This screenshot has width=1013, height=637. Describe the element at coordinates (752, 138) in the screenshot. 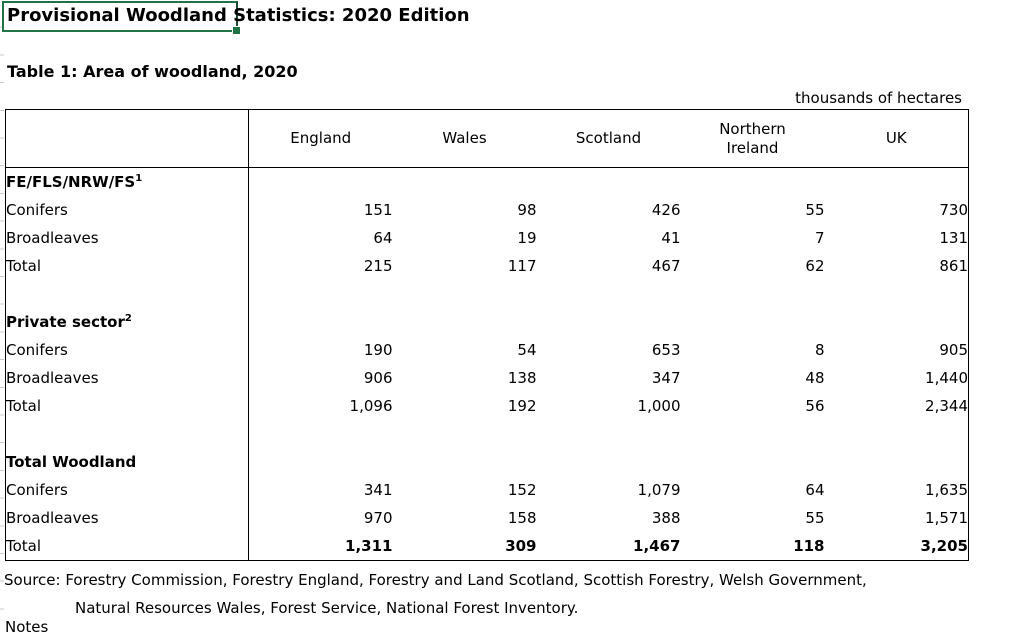

I see `column-header-northern-ireland: Northern Ireland` at that location.